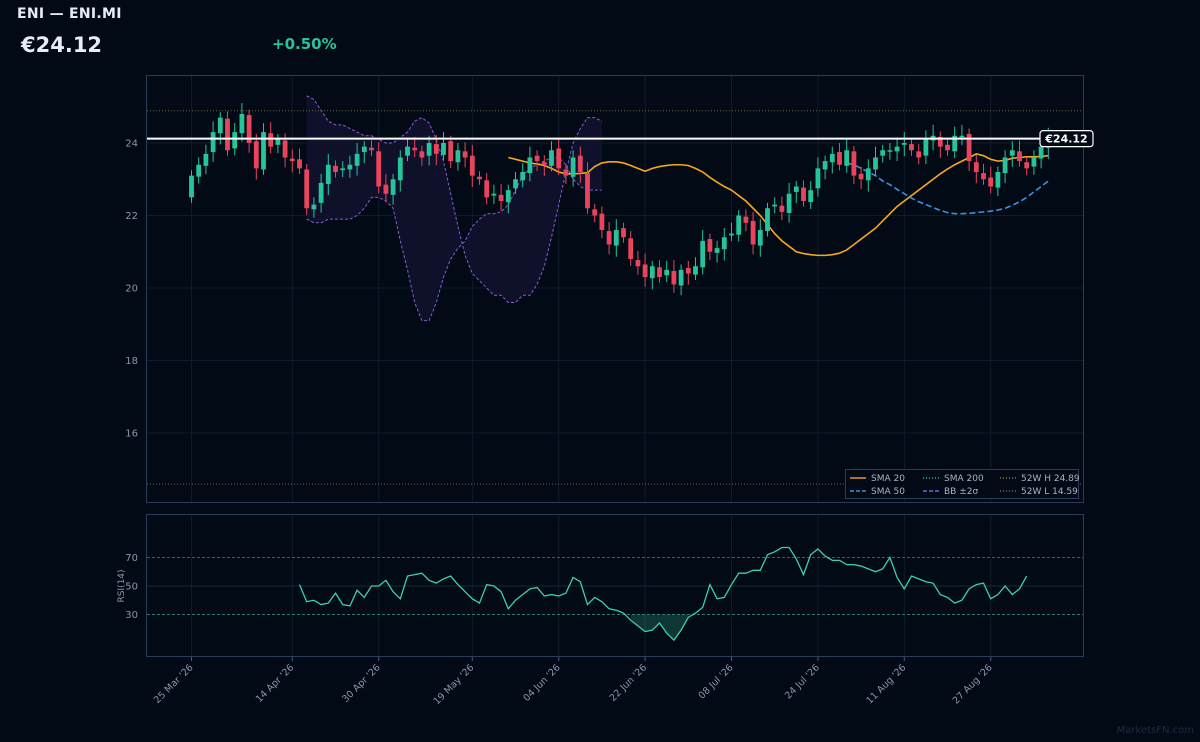 The height and width of the screenshot is (742, 1200). What do you see at coordinates (659, 627) in the screenshot?
I see `rsi-oversold-fill` at bounding box center [659, 627].